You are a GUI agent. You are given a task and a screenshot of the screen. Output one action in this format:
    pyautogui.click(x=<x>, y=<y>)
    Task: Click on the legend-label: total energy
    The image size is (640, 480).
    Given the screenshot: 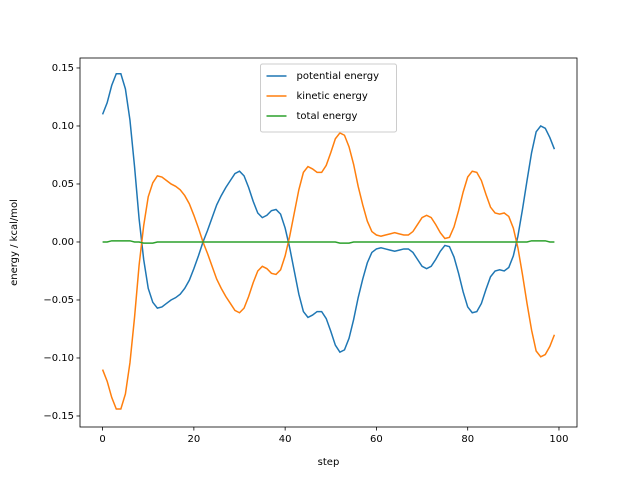 What is the action you would take?
    pyautogui.click(x=327, y=116)
    